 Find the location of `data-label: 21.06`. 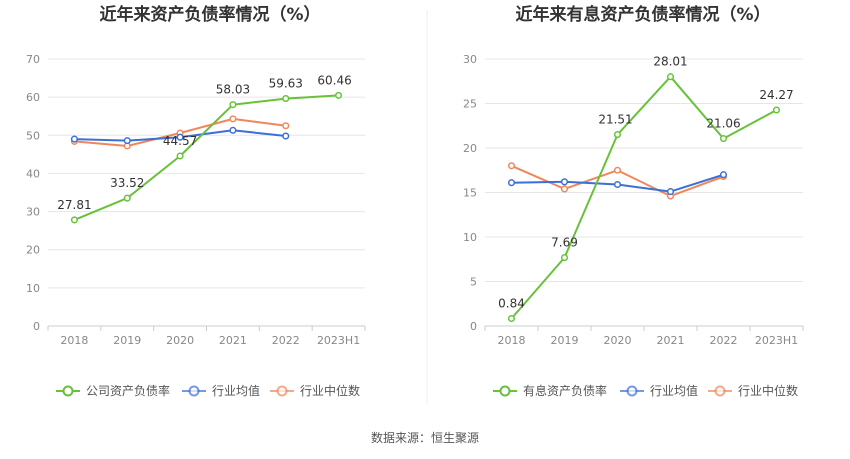

data-label: 21.06 is located at coordinates (723, 124).